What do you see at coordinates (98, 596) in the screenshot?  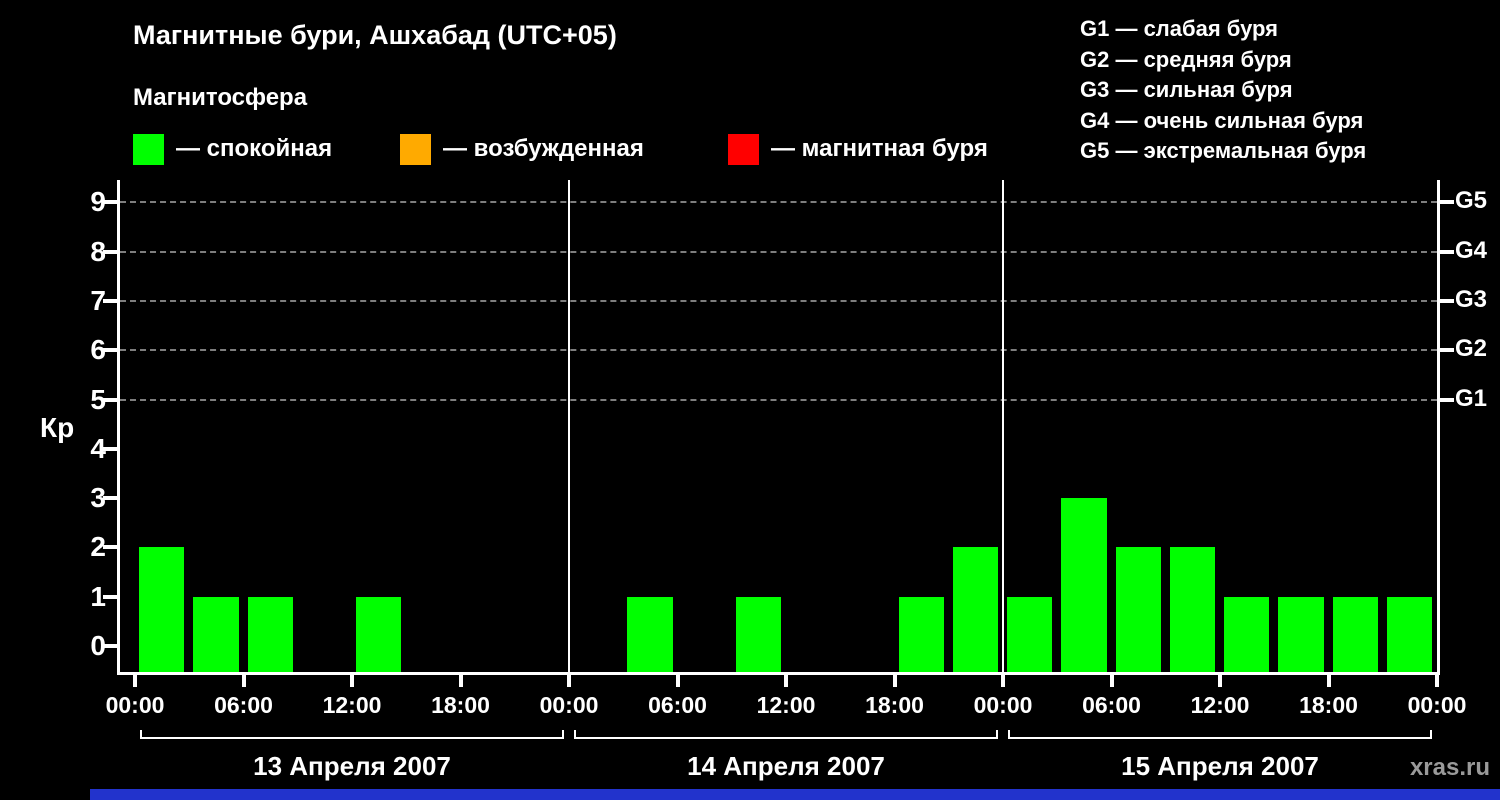 I see `y-tick-label: 1` at bounding box center [98, 596].